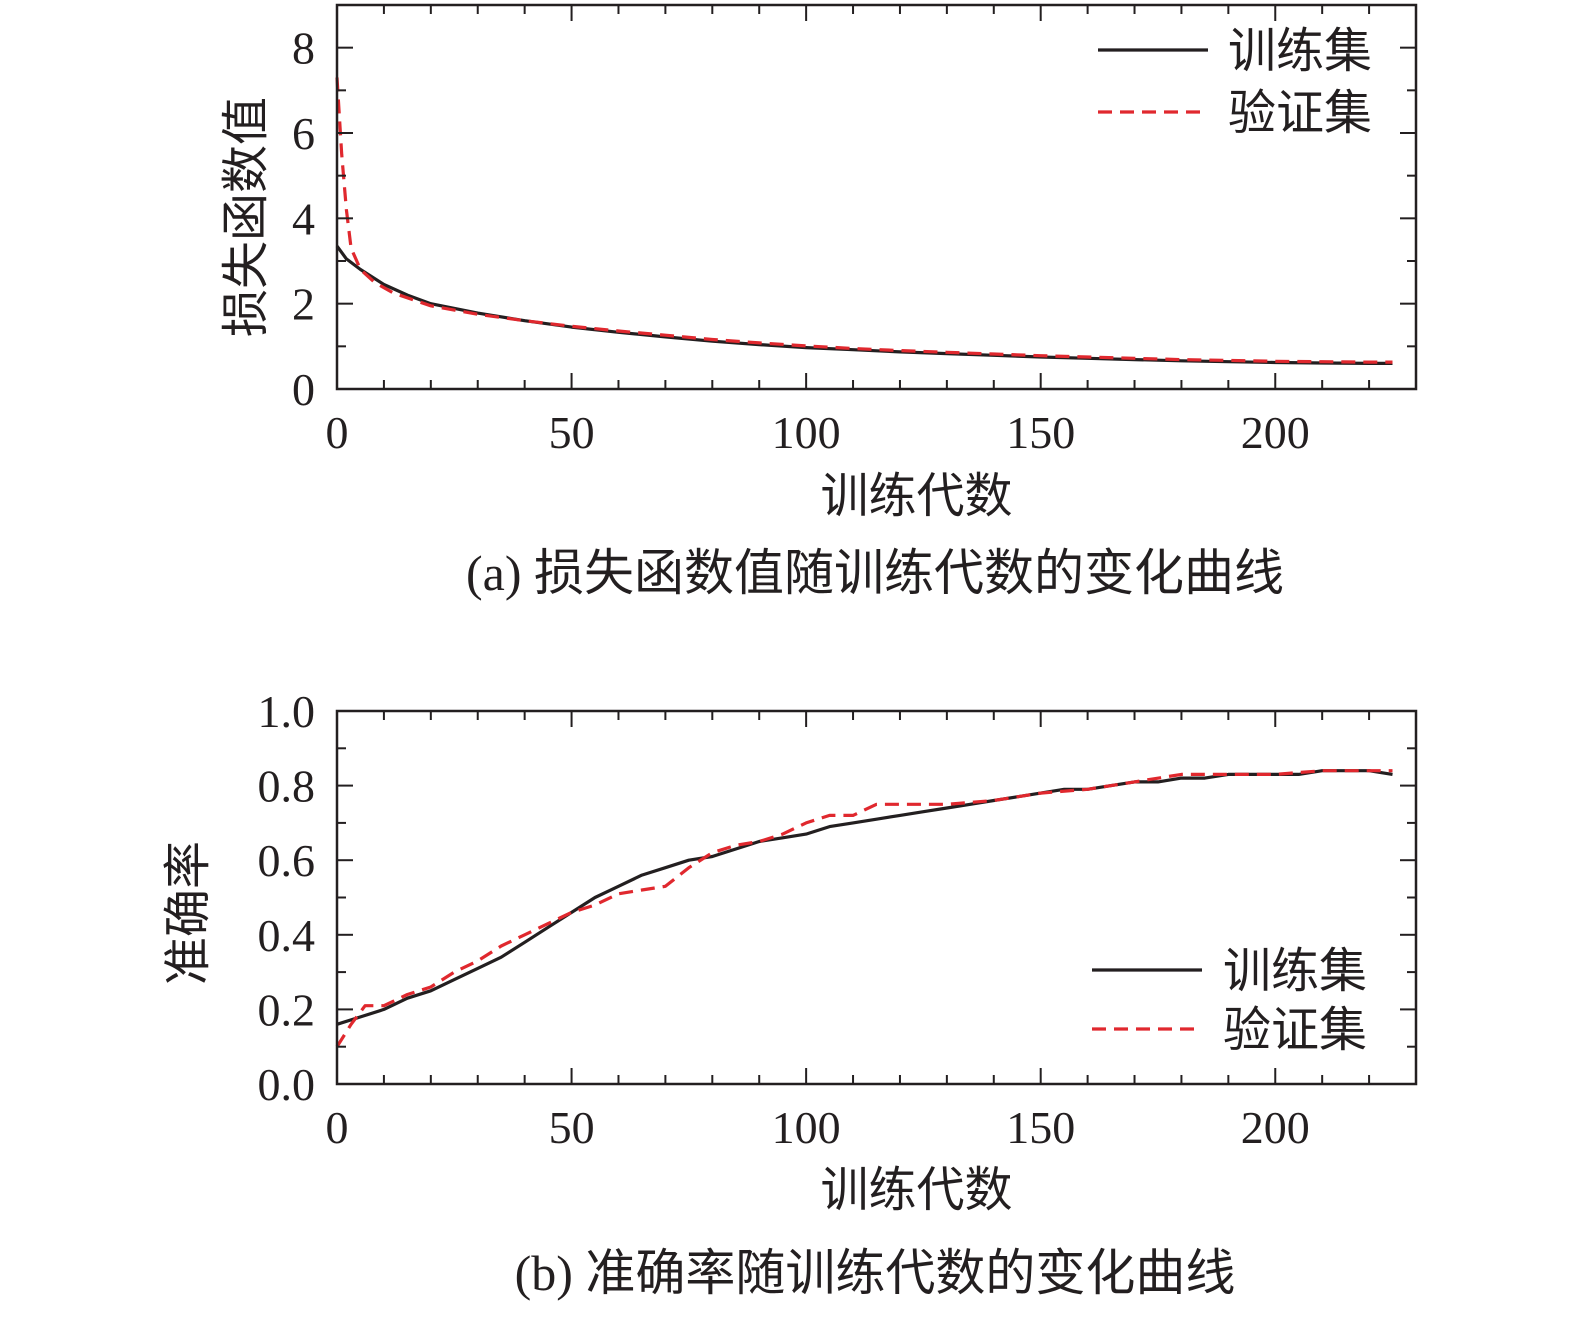 The image size is (1575, 1319). Describe the element at coordinates (303, 133) in the screenshot. I see `y-tick-label: 6` at that location.